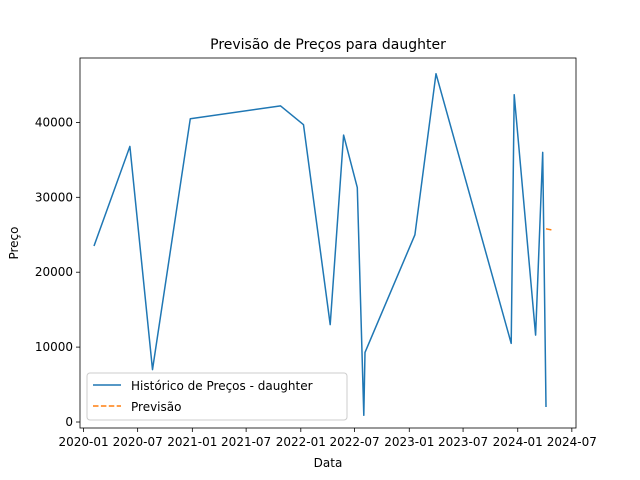  Describe the element at coordinates (463, 442) in the screenshot. I see `x-tick-label: 2023-07` at that location.